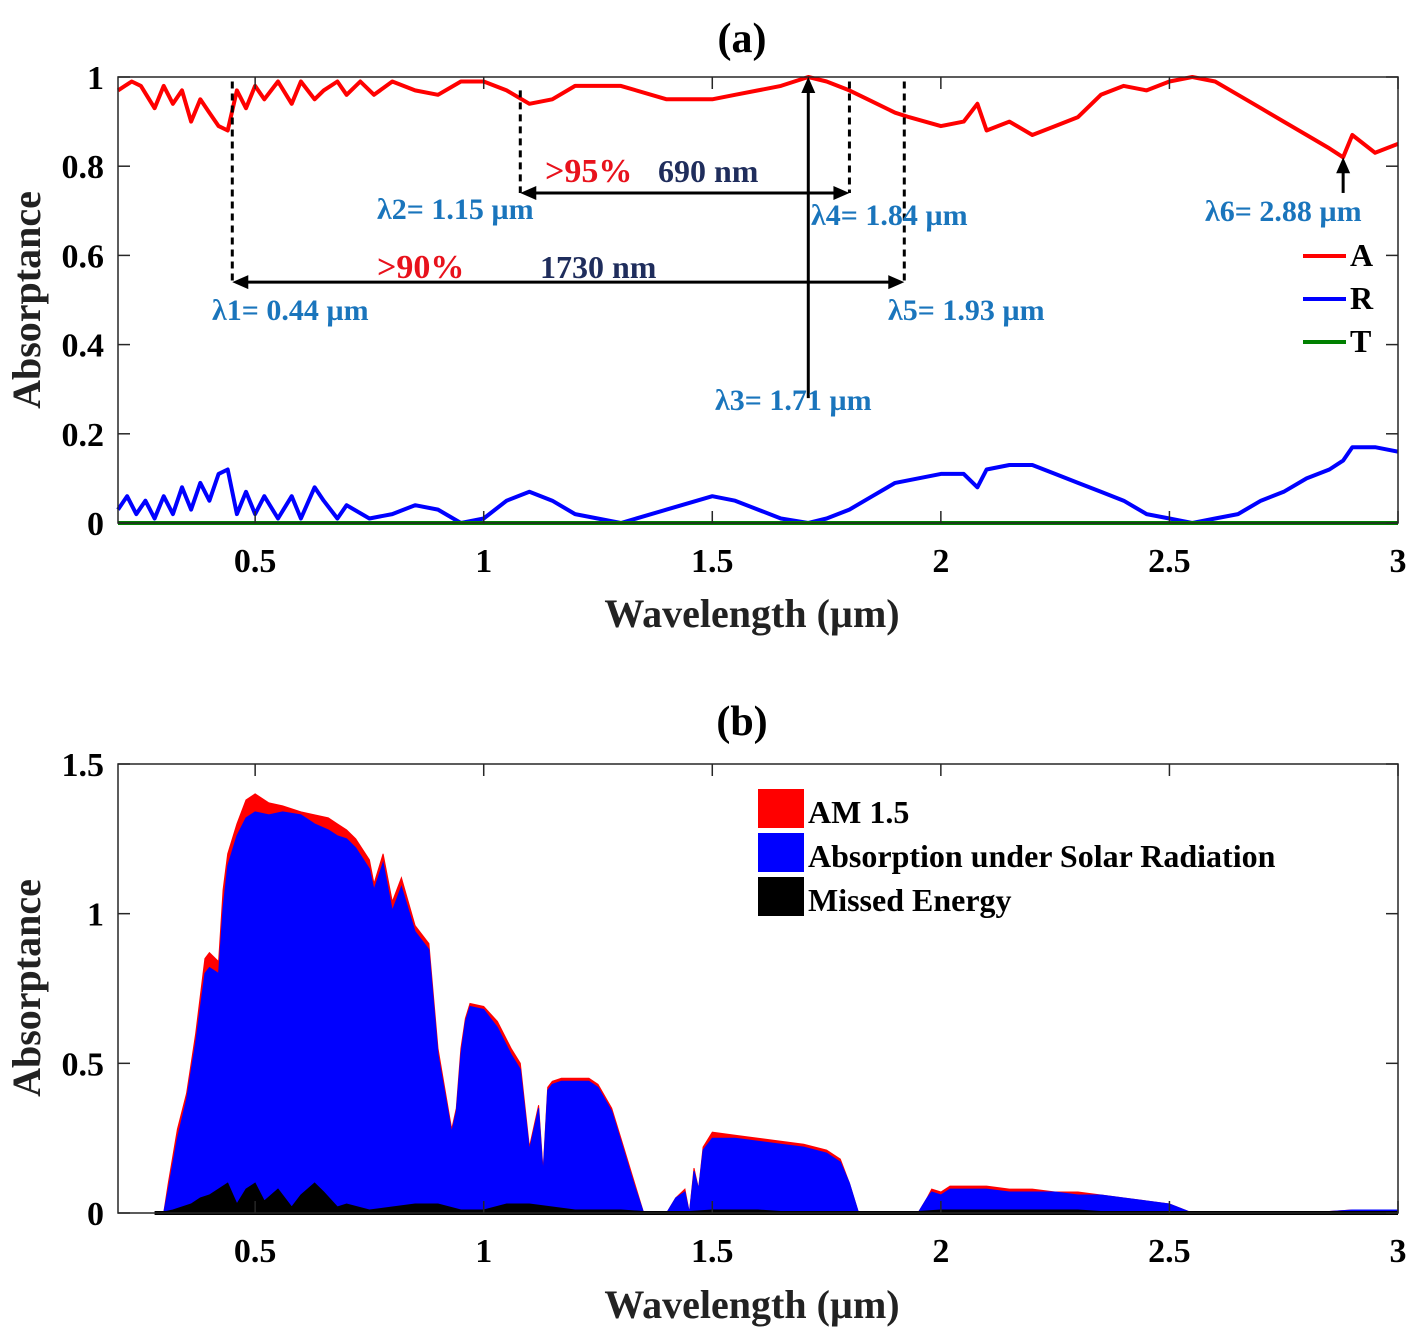 The height and width of the screenshot is (1332, 1413). I want to click on lambda3-arrow, so click(808, 238).